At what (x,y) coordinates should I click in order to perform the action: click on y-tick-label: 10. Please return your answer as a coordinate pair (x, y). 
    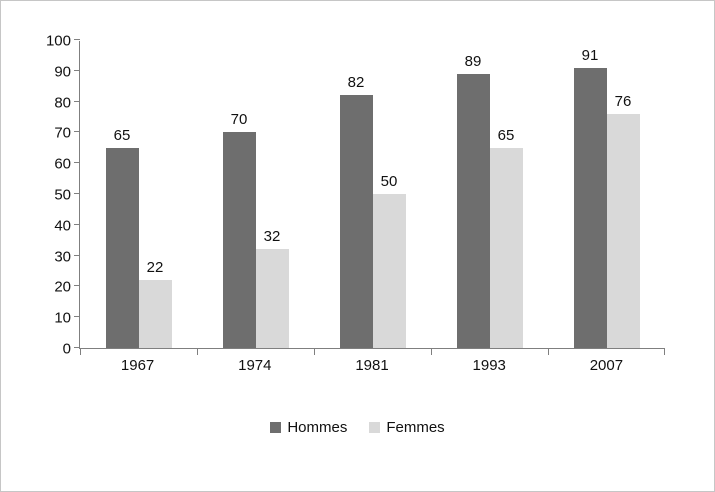
    Looking at the image, I should click on (62, 318).